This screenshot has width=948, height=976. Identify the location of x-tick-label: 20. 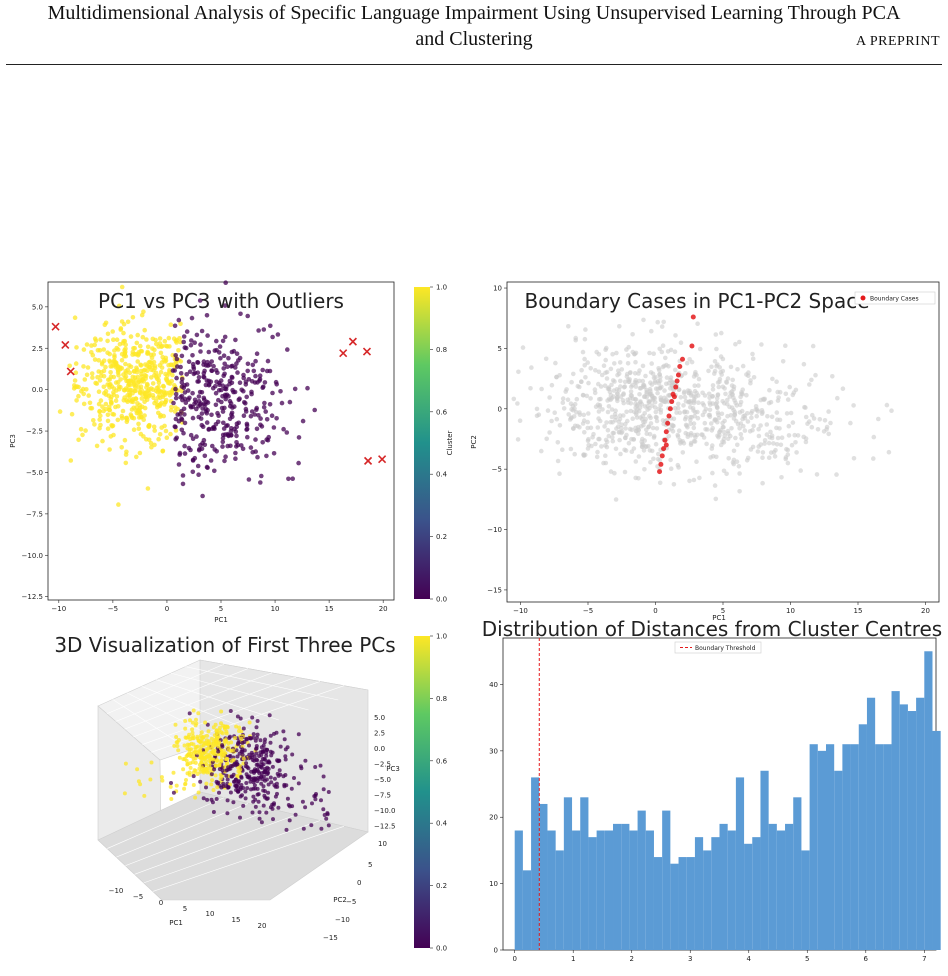
(262, 926).